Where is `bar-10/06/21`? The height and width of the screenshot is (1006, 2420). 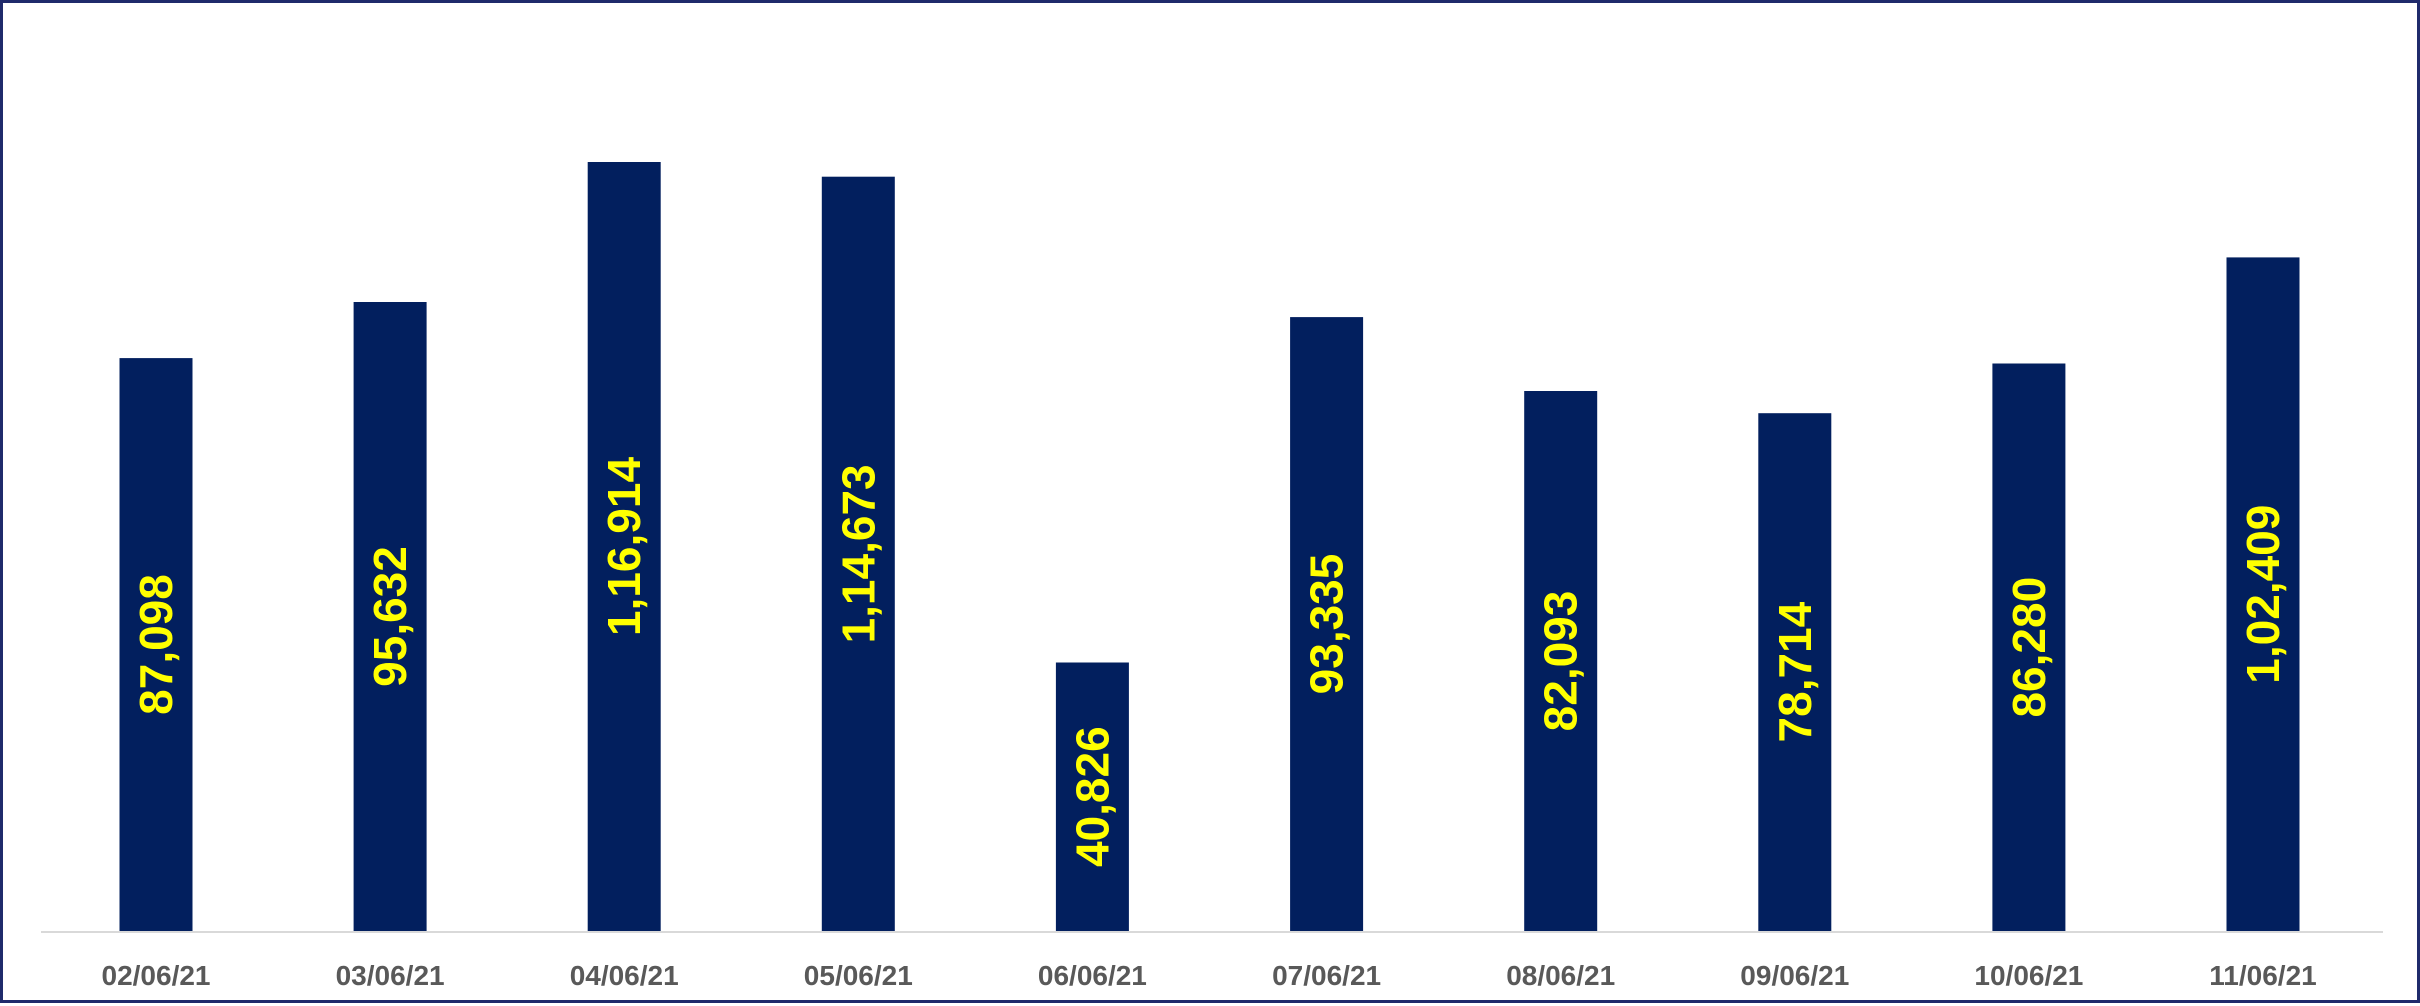
bar-10/06/21 is located at coordinates (2029, 647).